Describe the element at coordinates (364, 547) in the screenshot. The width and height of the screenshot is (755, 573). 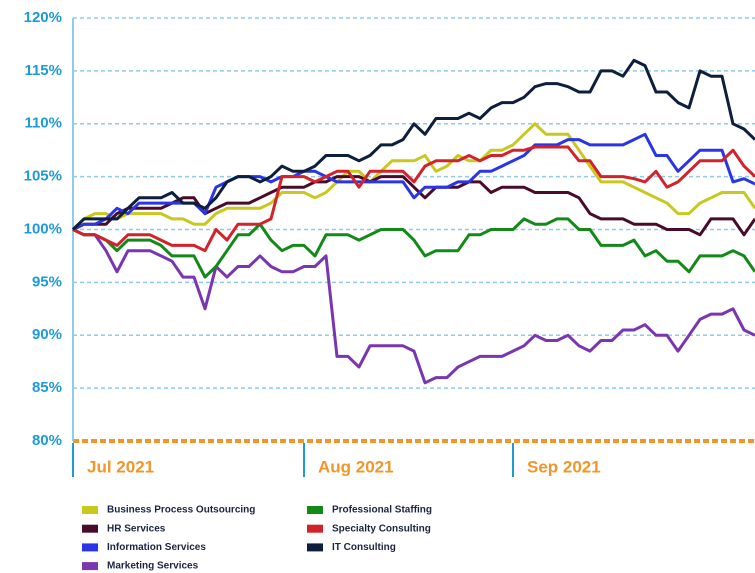
I see `legend-label: IT Consulting` at that location.